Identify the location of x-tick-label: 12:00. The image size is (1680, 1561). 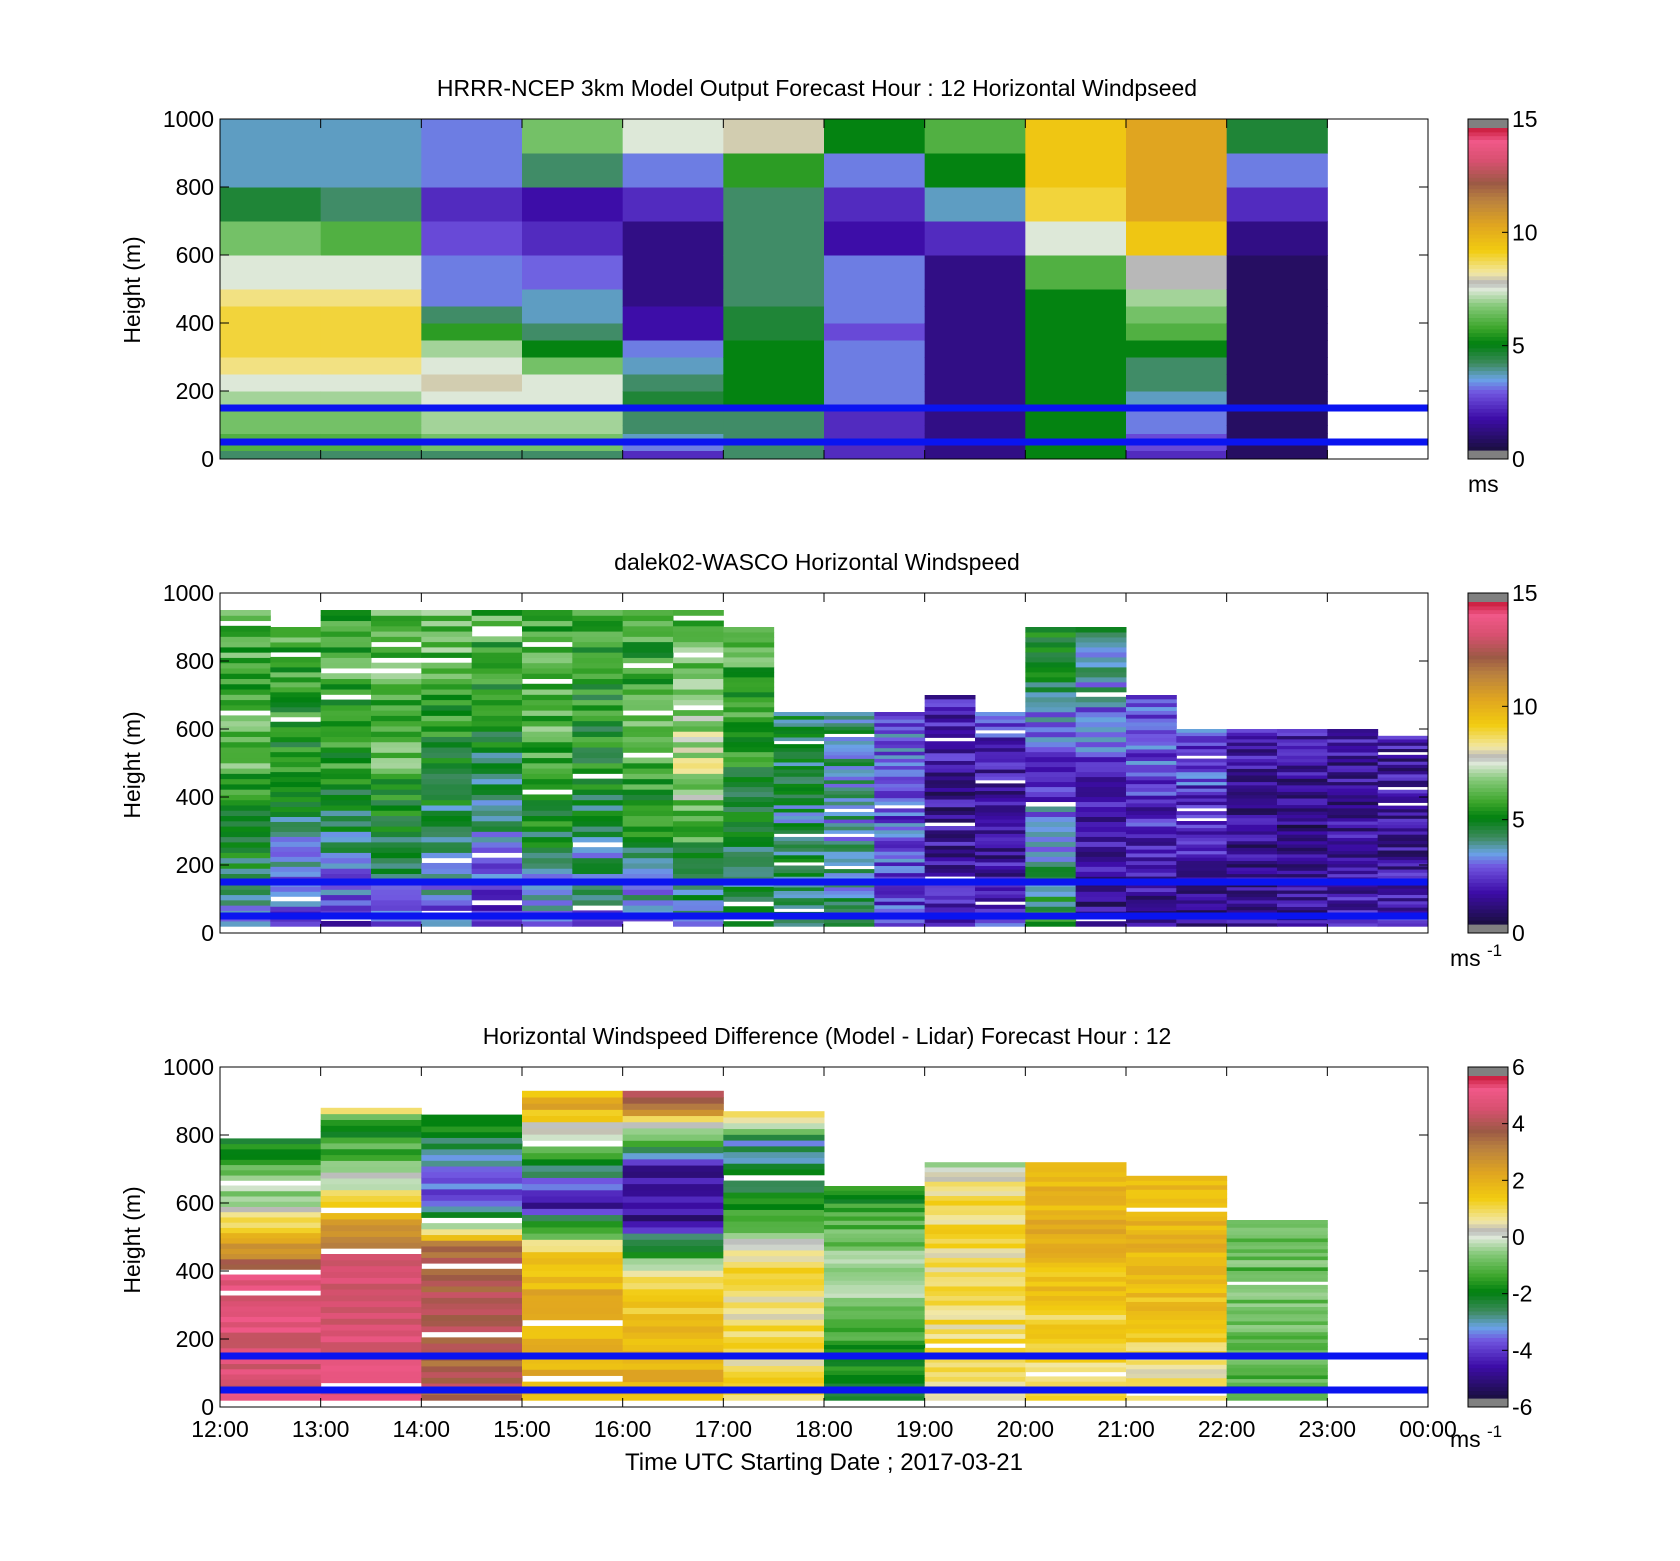
(220, 1429).